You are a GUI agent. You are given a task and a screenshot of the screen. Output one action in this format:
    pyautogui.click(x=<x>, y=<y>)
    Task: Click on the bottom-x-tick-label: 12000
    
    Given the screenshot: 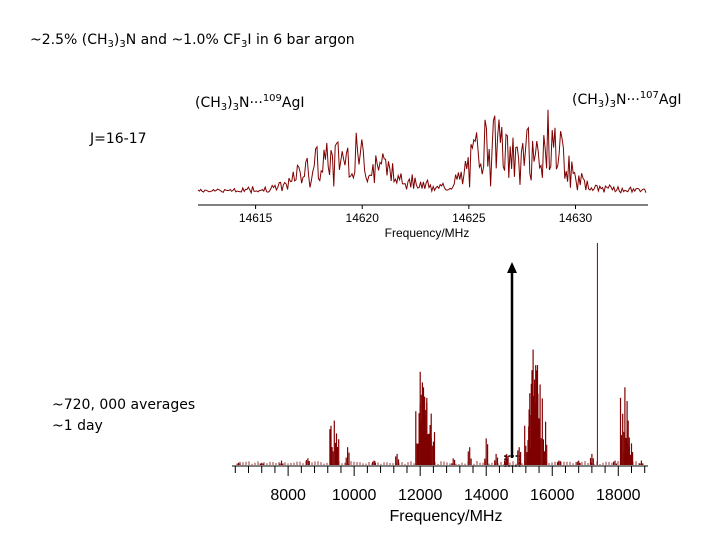 What is the action you would take?
    pyautogui.click(x=420, y=495)
    